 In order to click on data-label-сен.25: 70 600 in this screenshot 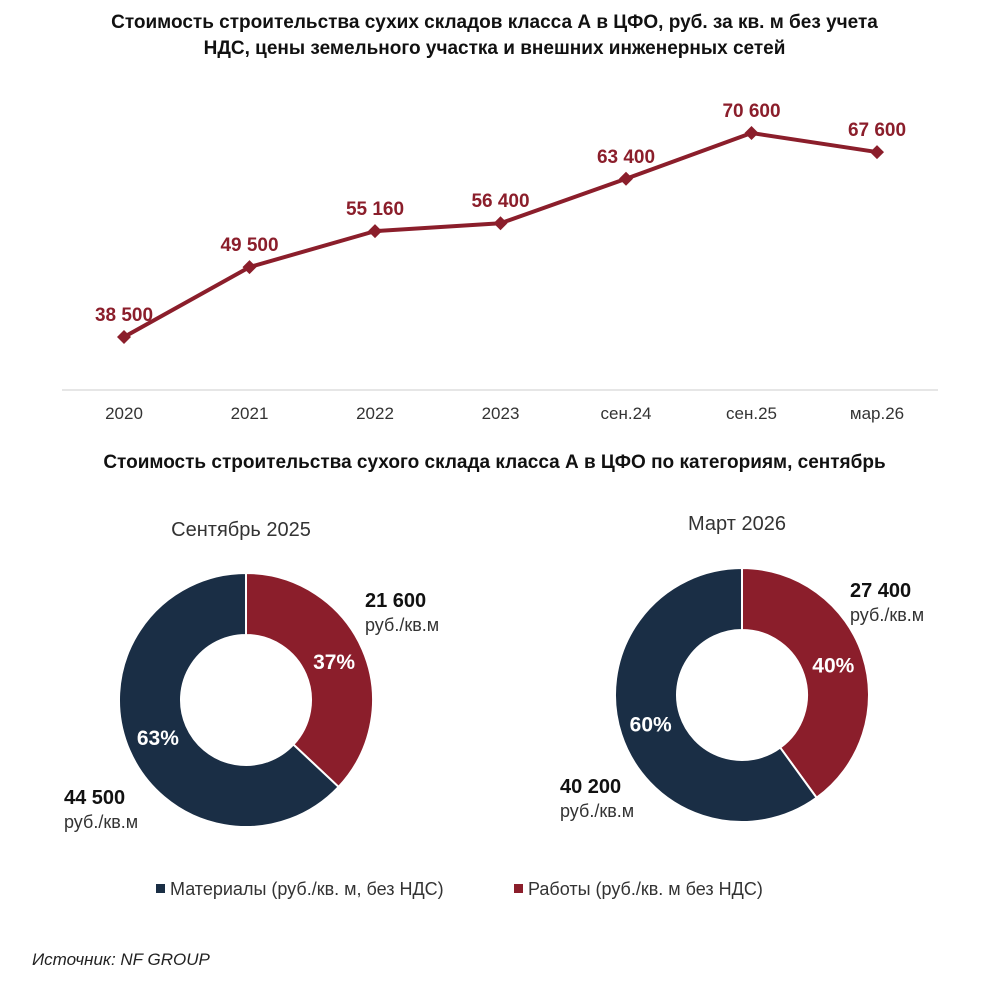, I will do `click(751, 111)`.